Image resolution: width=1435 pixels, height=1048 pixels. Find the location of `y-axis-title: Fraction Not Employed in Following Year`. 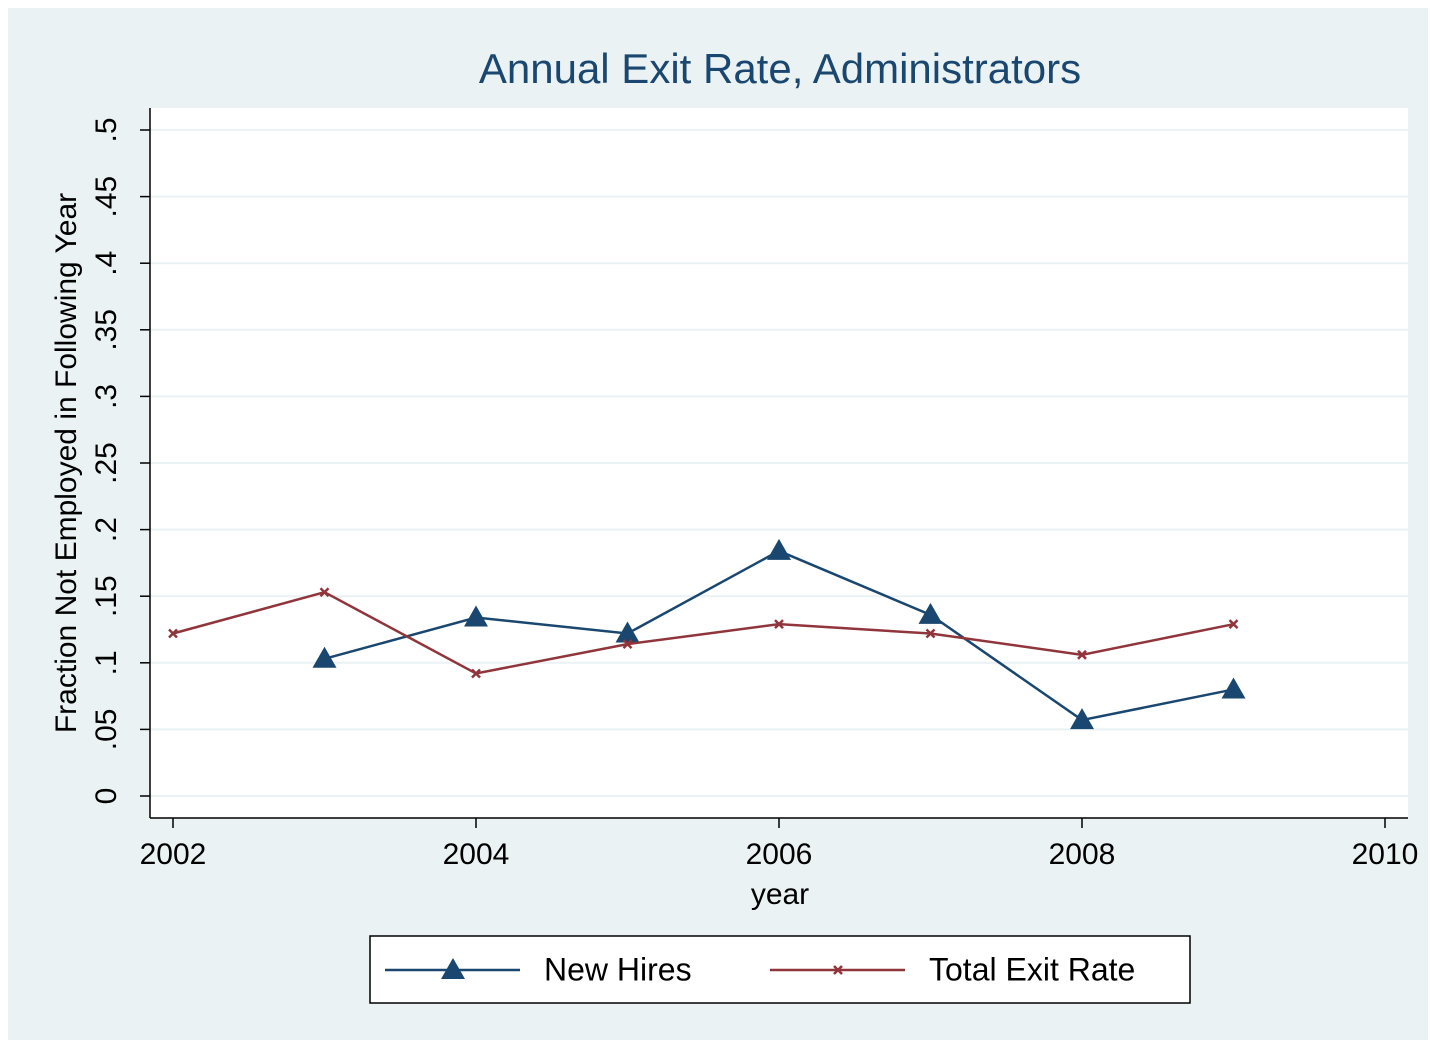

y-axis-title: Fraction Not Employed in Following Year is located at coordinates (66, 463).